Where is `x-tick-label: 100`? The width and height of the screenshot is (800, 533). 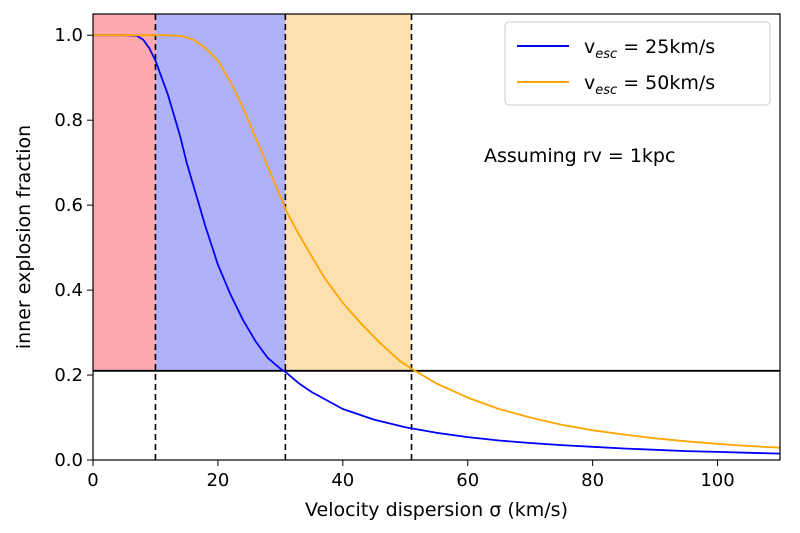
x-tick-label: 100 is located at coordinates (717, 480).